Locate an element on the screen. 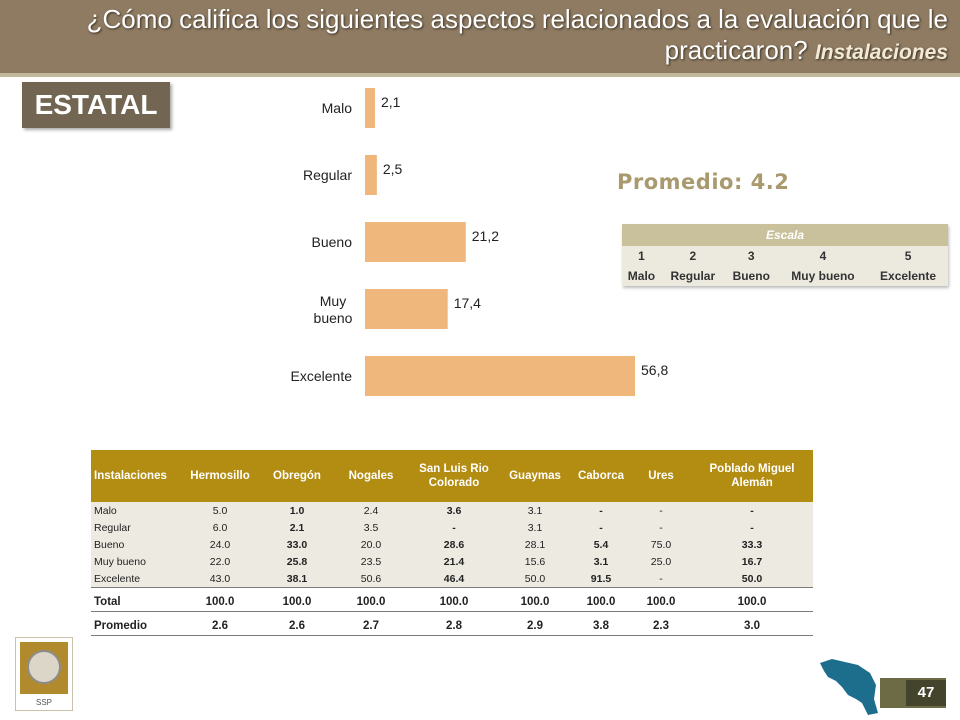 The image size is (960, 720). promedio-row: Promedio 2.6 2.6 2.7 2.8 2.9 3.8 2.3 3.0 is located at coordinates (452, 626).